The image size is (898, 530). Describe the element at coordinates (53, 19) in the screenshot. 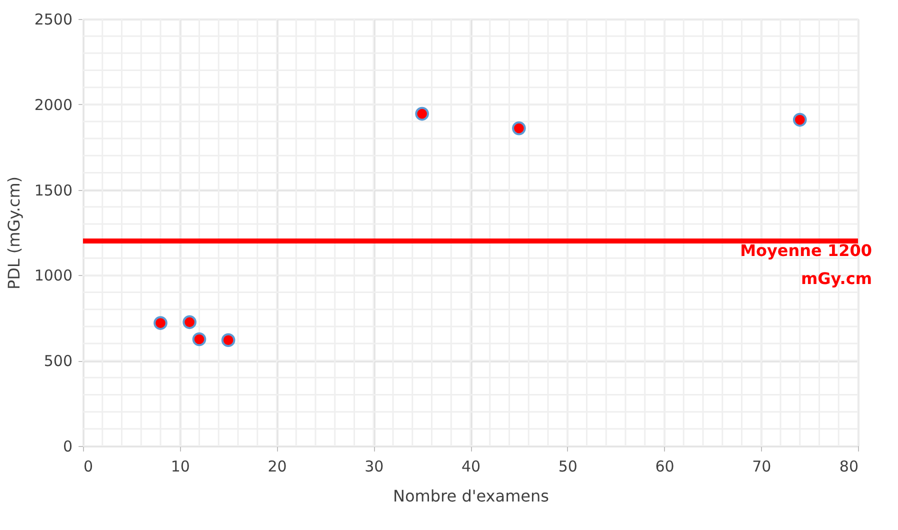

I see `y-tick-label: 2500` at that location.